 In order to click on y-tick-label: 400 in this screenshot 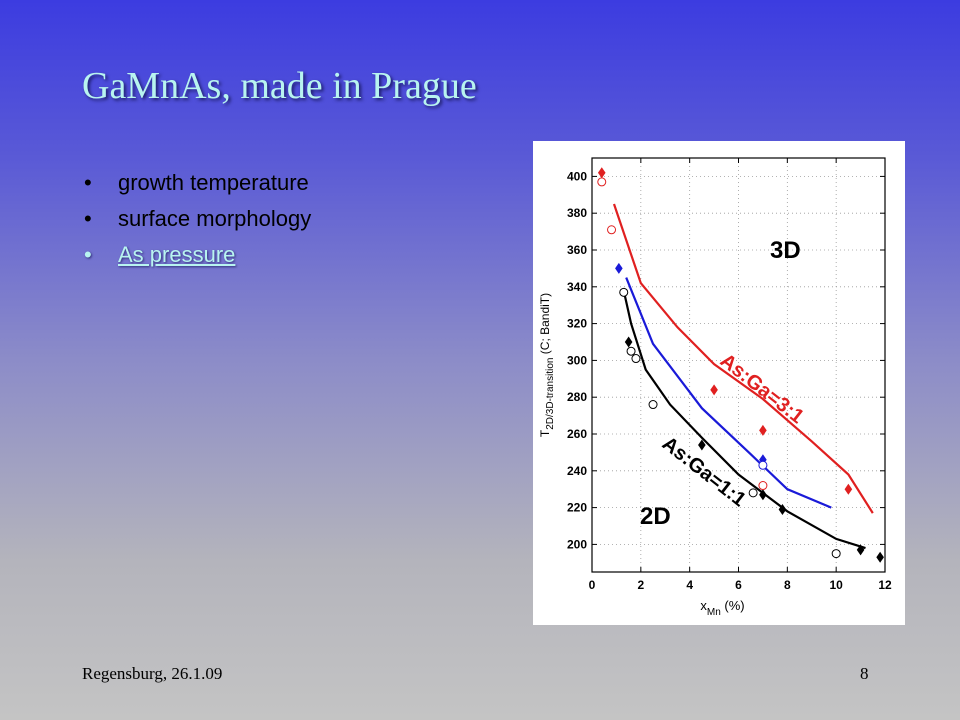, I will do `click(577, 176)`.